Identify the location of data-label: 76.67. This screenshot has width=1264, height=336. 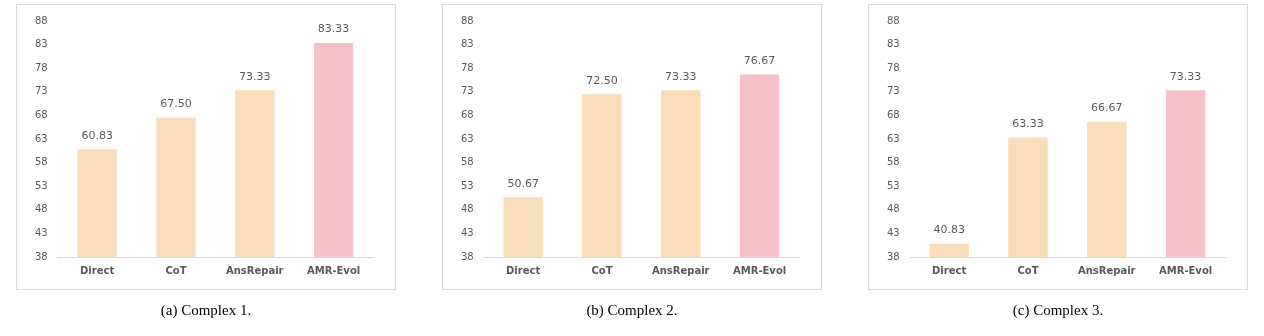
(759, 60).